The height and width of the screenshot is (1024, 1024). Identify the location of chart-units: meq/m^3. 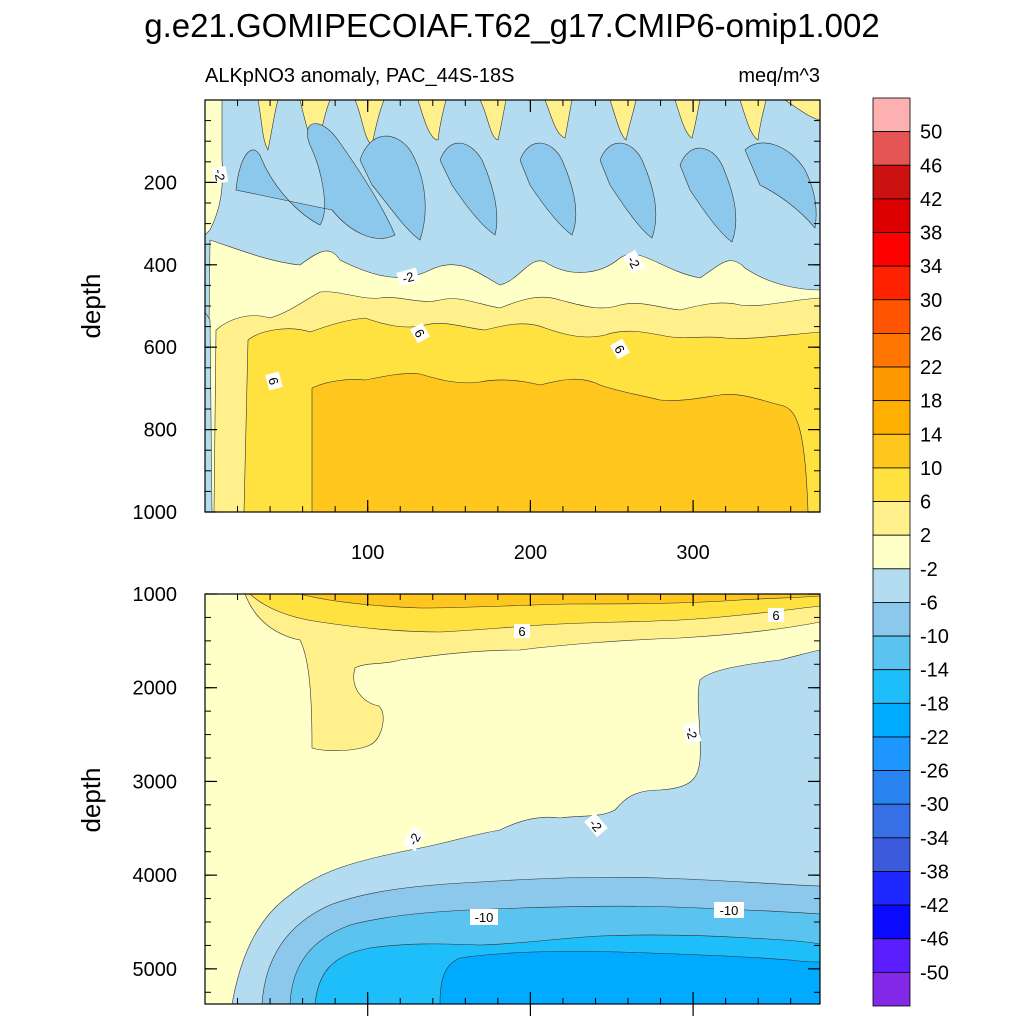
(779, 76).